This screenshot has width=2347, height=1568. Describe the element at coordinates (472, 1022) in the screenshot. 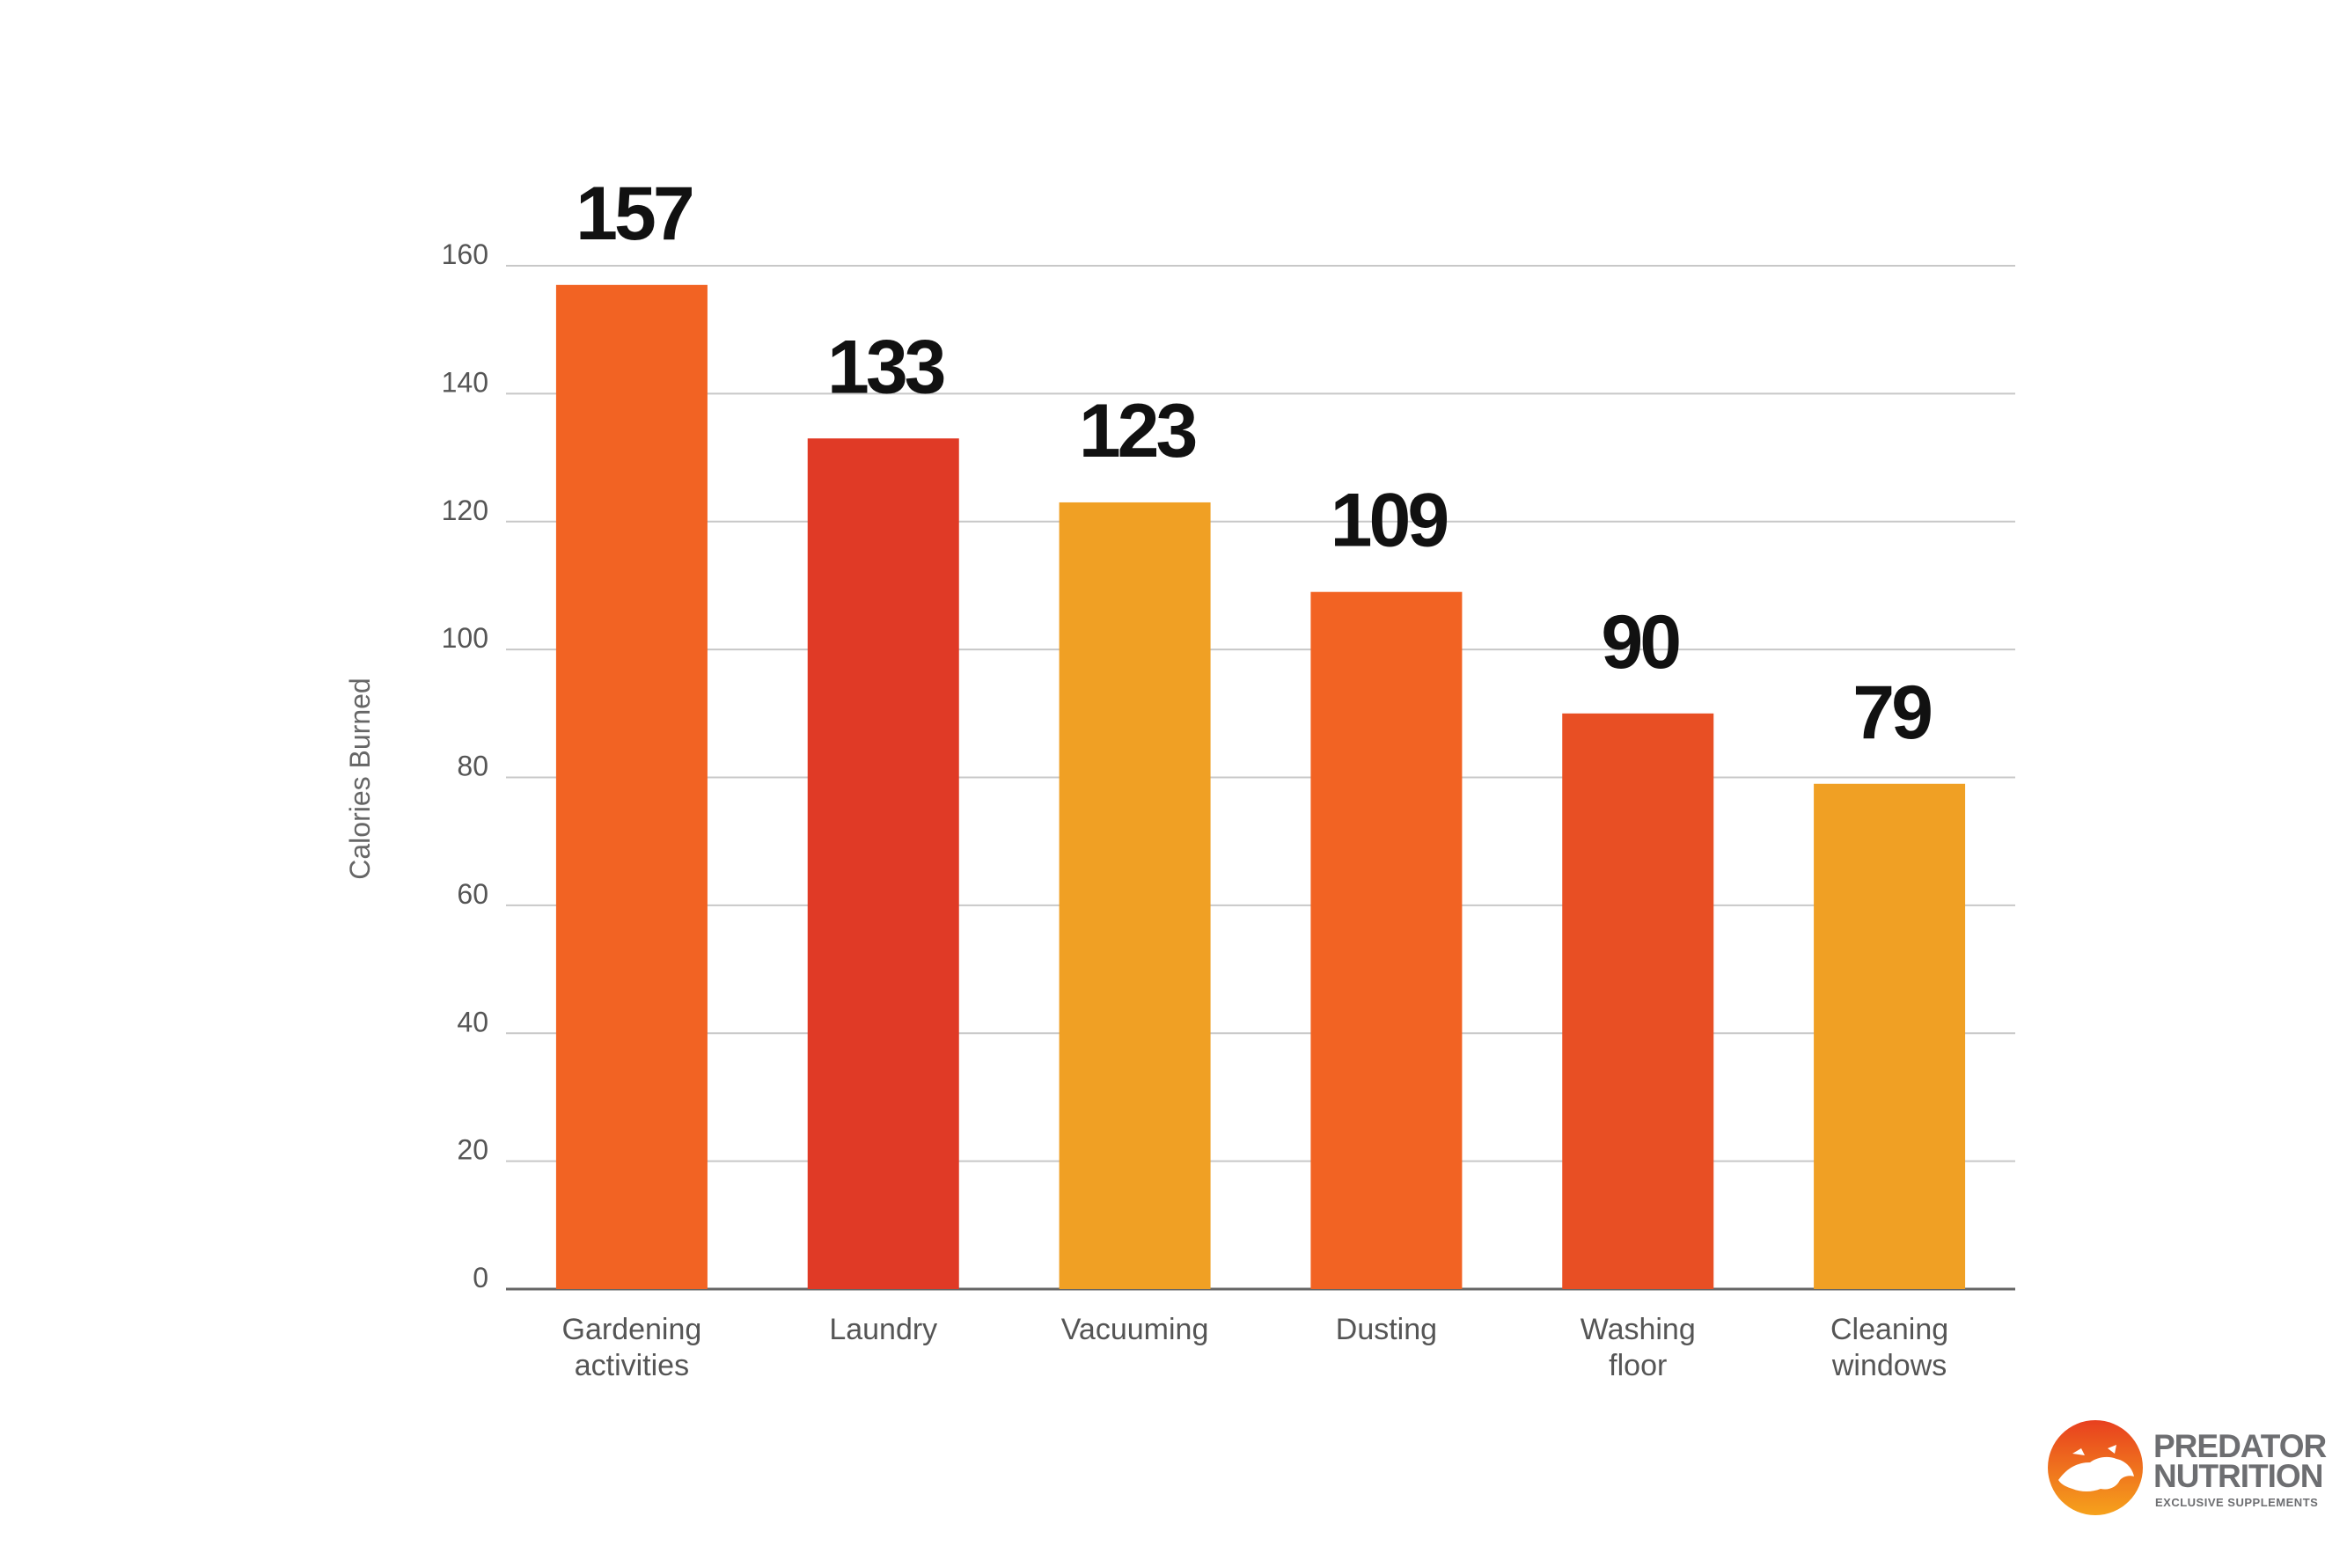

I see `y-tick-label: 40` at that location.